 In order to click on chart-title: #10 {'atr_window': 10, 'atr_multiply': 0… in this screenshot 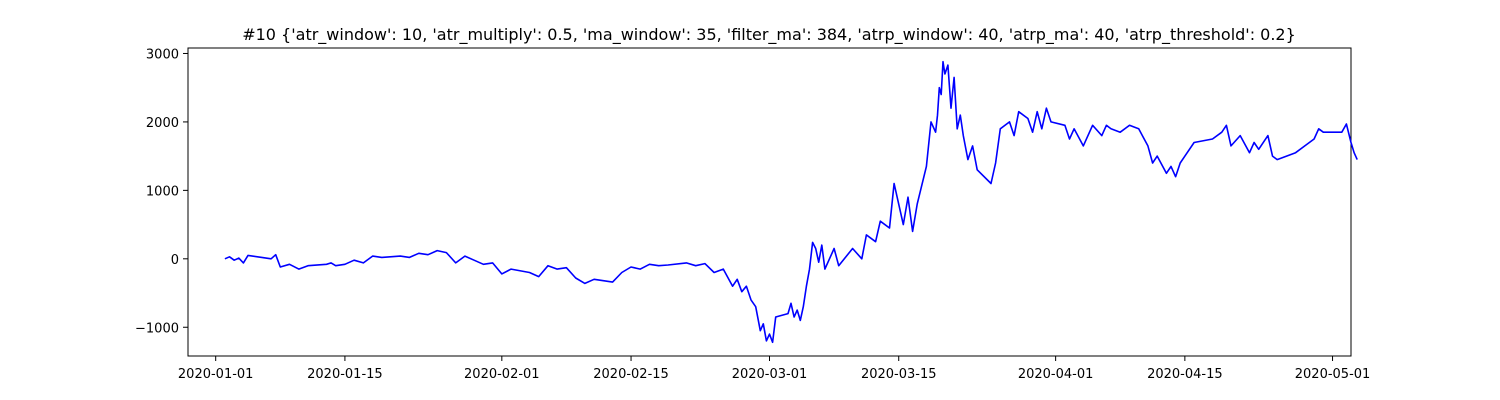, I will do `click(769, 35)`.